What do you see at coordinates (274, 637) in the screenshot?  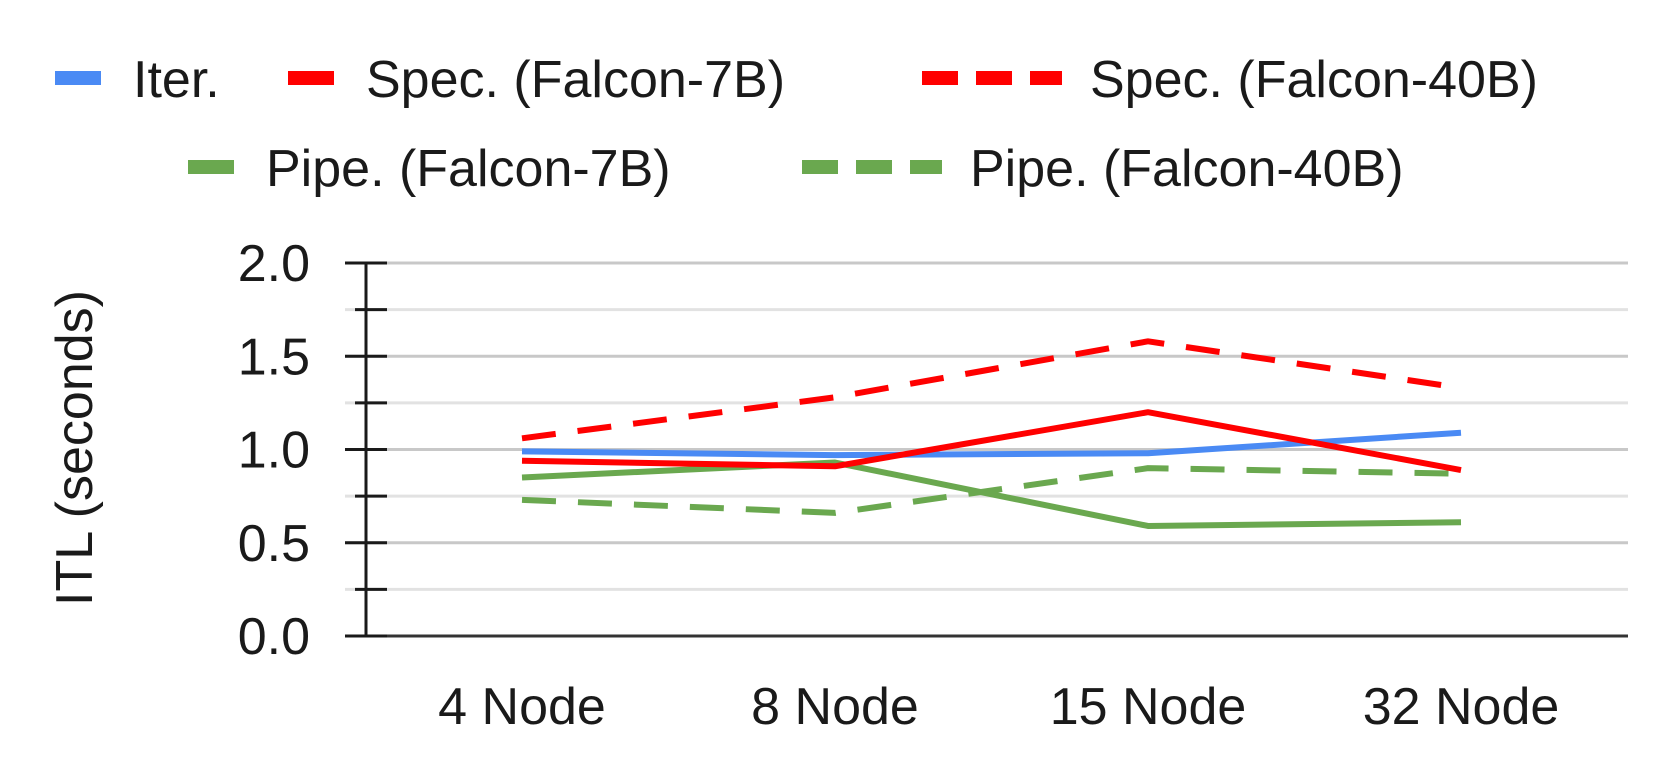 I see `y-tick-label: 0.0` at bounding box center [274, 637].